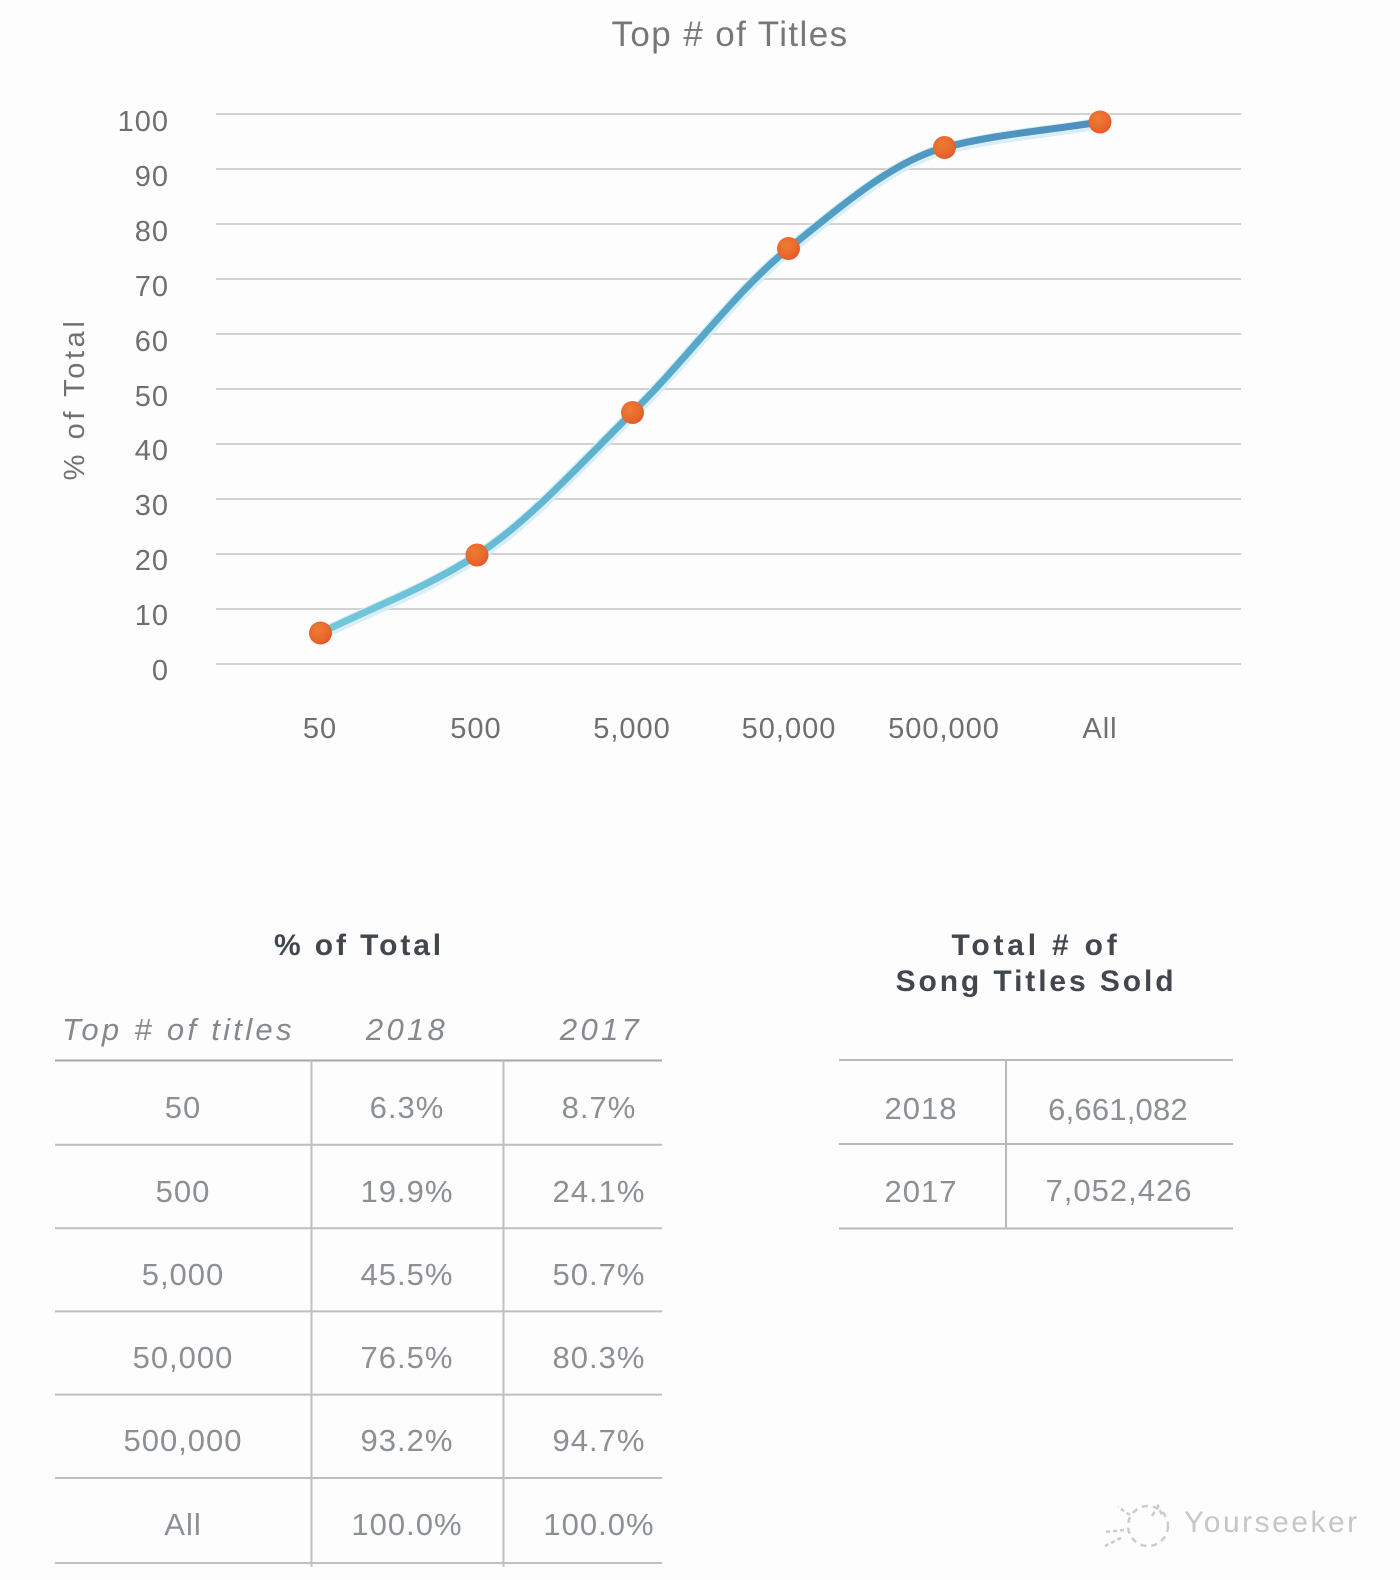 The width and height of the screenshot is (1400, 1580). I want to click on svg-text: Top # of Titles, so click(730, 34).